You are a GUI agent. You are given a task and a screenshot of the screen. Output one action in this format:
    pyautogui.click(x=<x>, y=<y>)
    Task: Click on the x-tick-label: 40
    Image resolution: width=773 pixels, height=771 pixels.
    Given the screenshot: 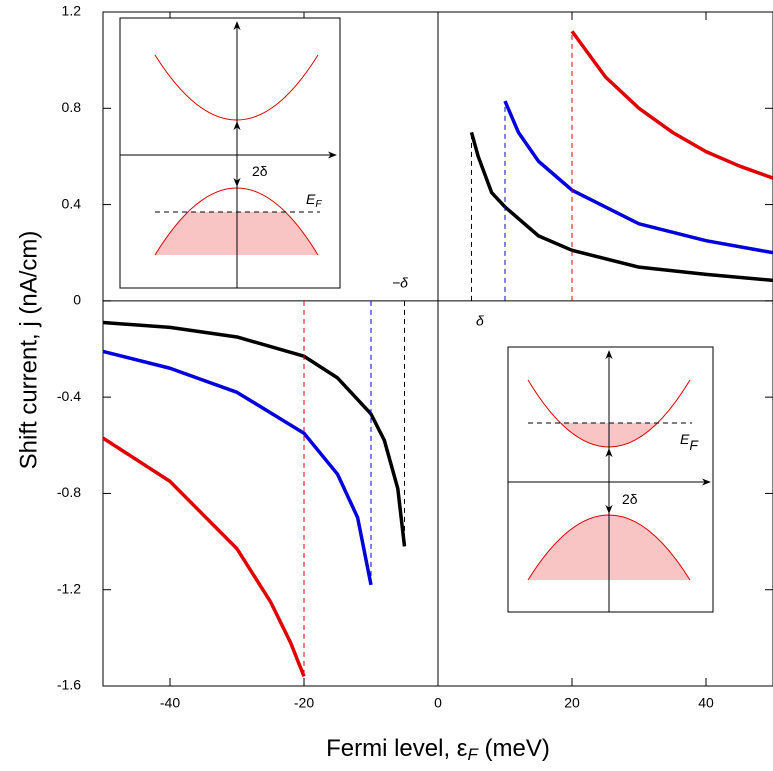 What is the action you would take?
    pyautogui.click(x=706, y=703)
    